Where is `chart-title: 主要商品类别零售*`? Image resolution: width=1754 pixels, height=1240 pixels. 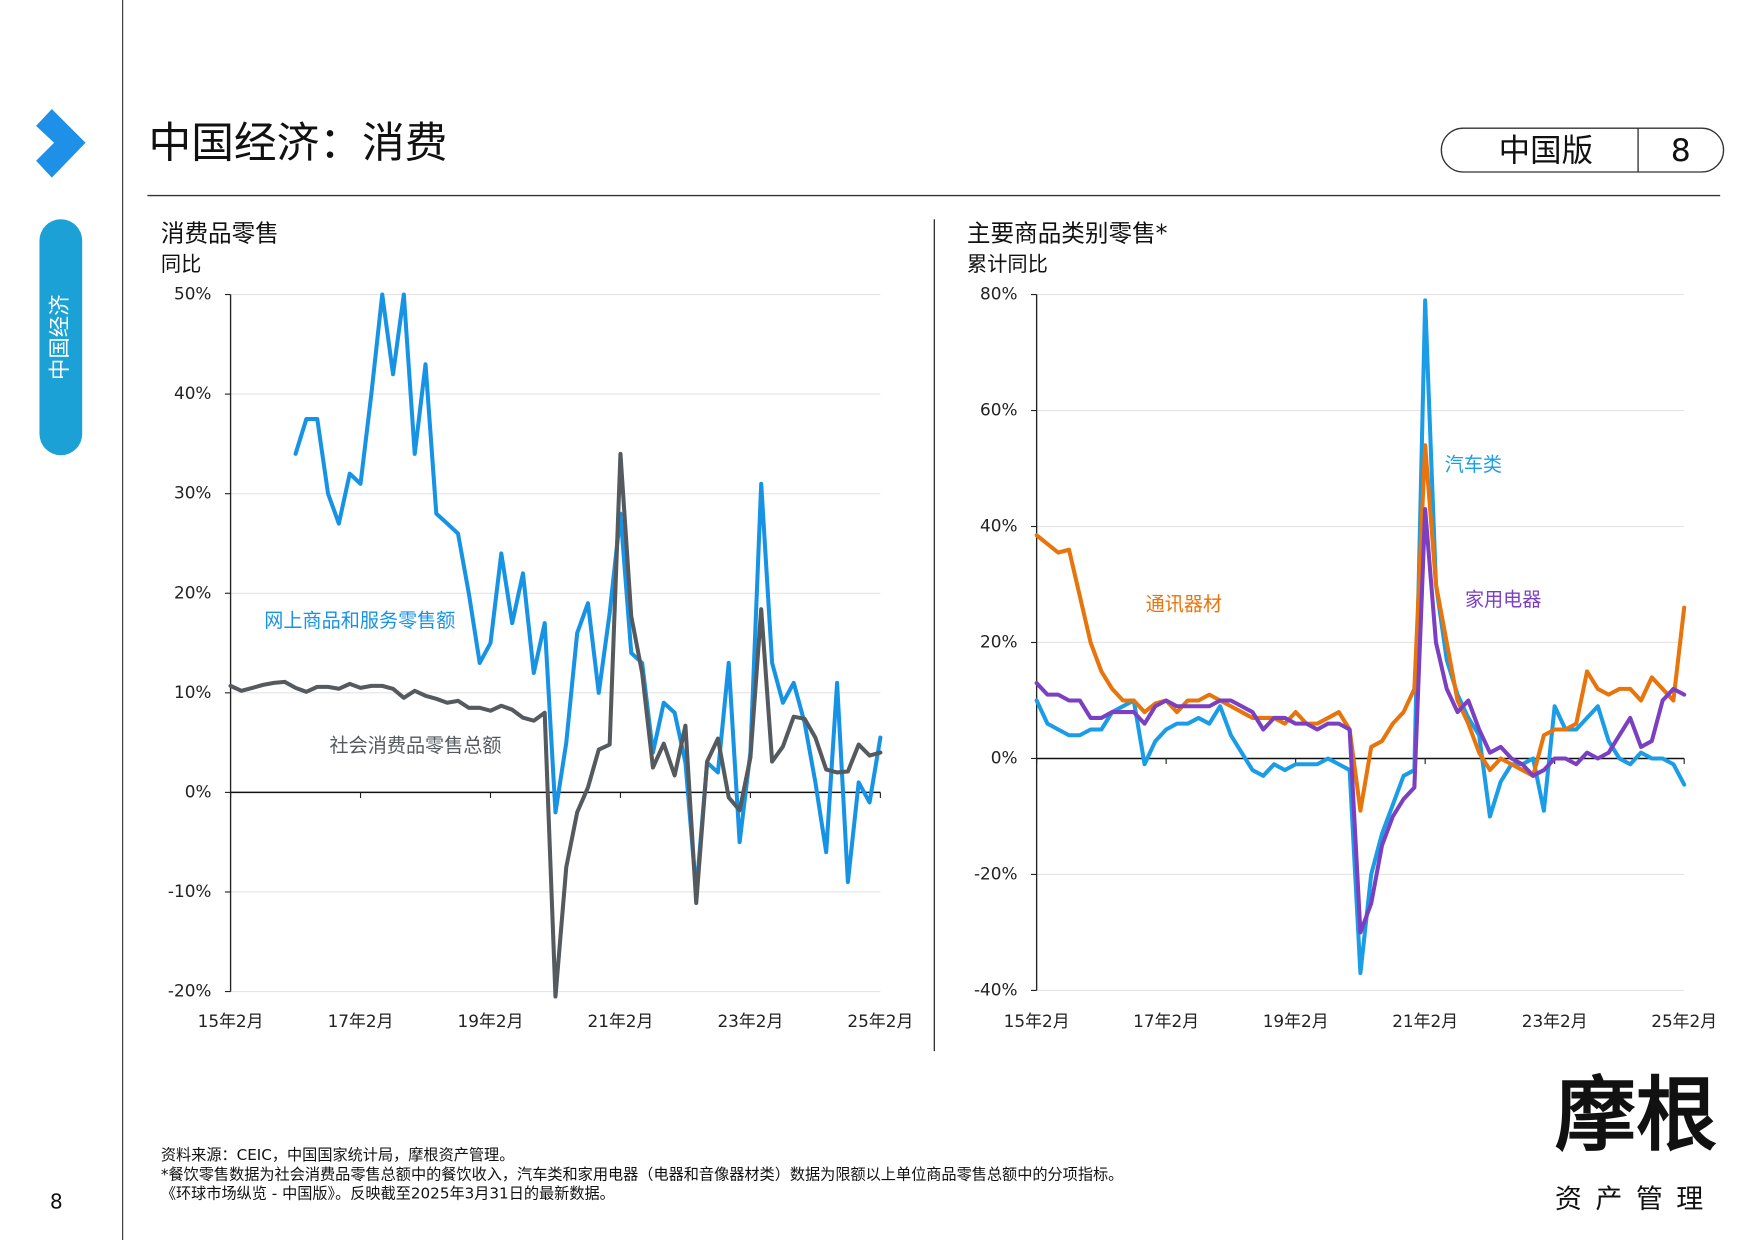 chart-title: 主要商品类别零售* is located at coordinates (1067, 233).